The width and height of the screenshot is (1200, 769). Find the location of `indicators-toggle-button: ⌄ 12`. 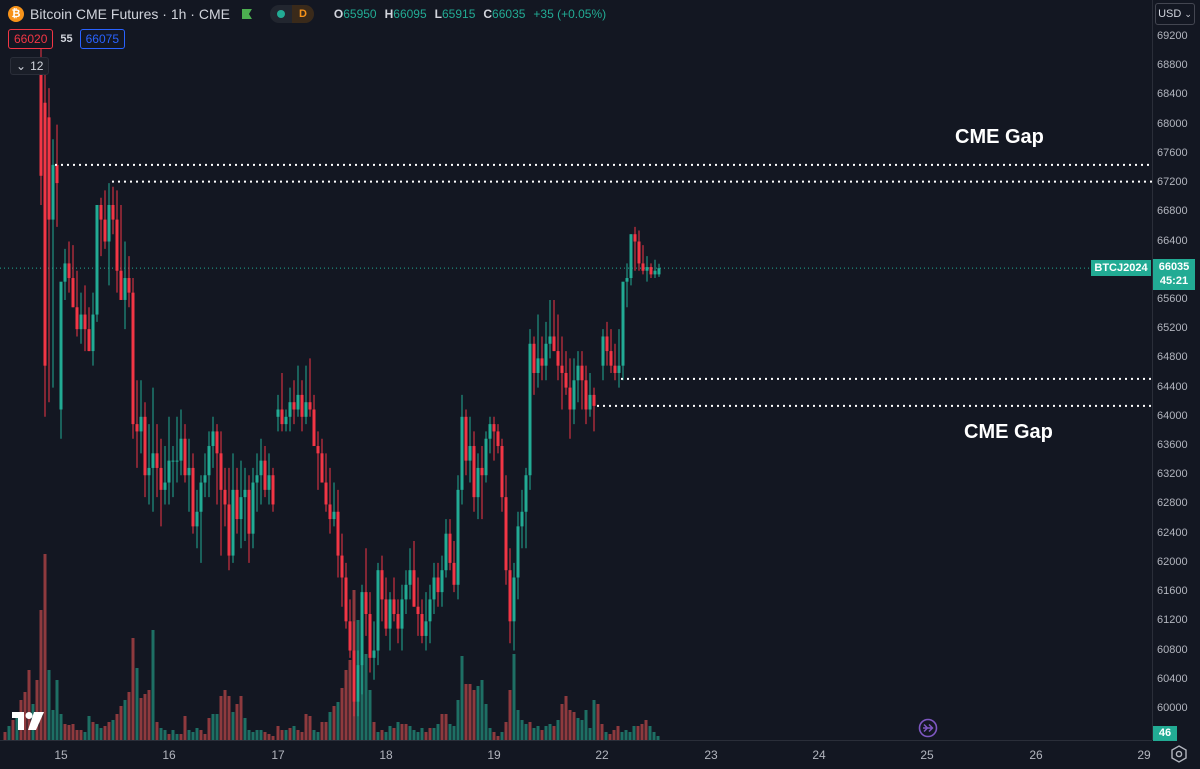

indicators-toggle-button: ⌄ 12 is located at coordinates (30, 66).